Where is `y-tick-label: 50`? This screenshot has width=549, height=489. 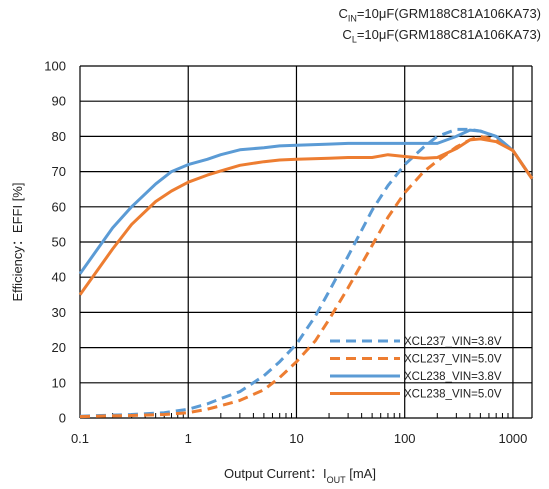 y-tick-label: 50 is located at coordinates (59, 242).